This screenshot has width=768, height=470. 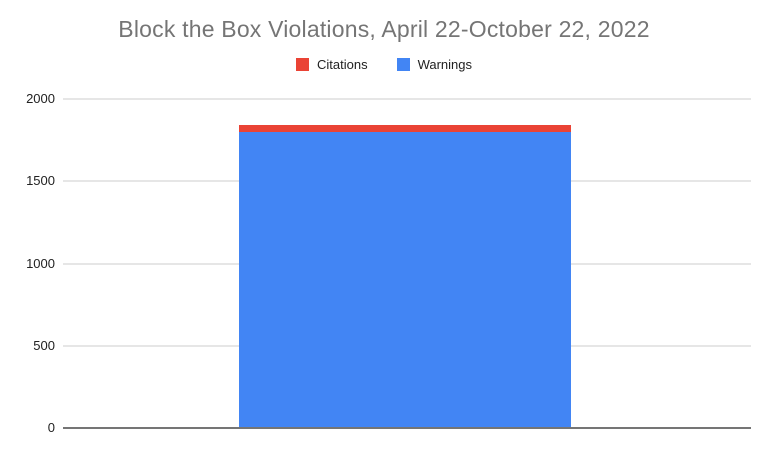 I want to click on legend-item-warnings: Warnings, so click(x=434, y=64).